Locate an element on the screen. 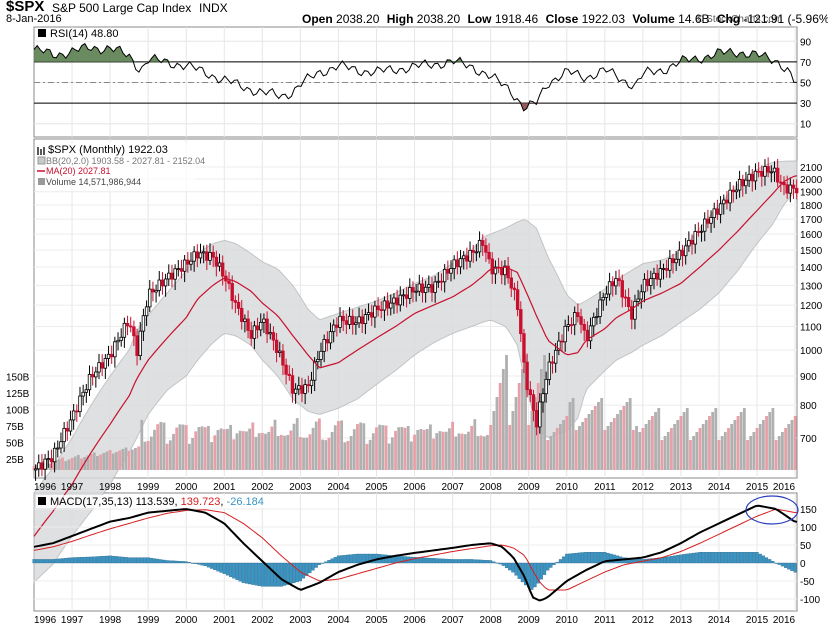 This screenshot has width=828, height=628. rsi-legend: RSI(14) 48.80 is located at coordinates (84, 34).